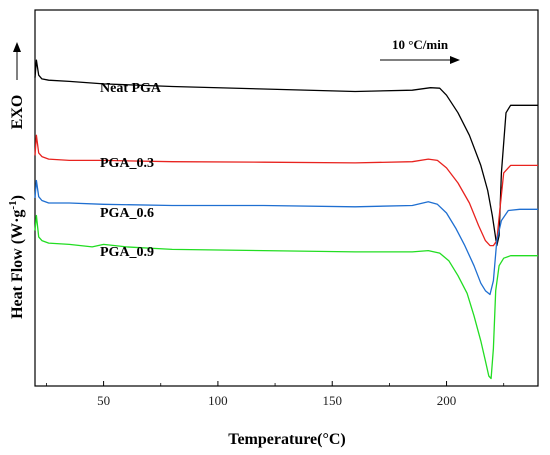  What do you see at coordinates (17, 112) in the screenshot?
I see `exo-label: EXO` at bounding box center [17, 112].